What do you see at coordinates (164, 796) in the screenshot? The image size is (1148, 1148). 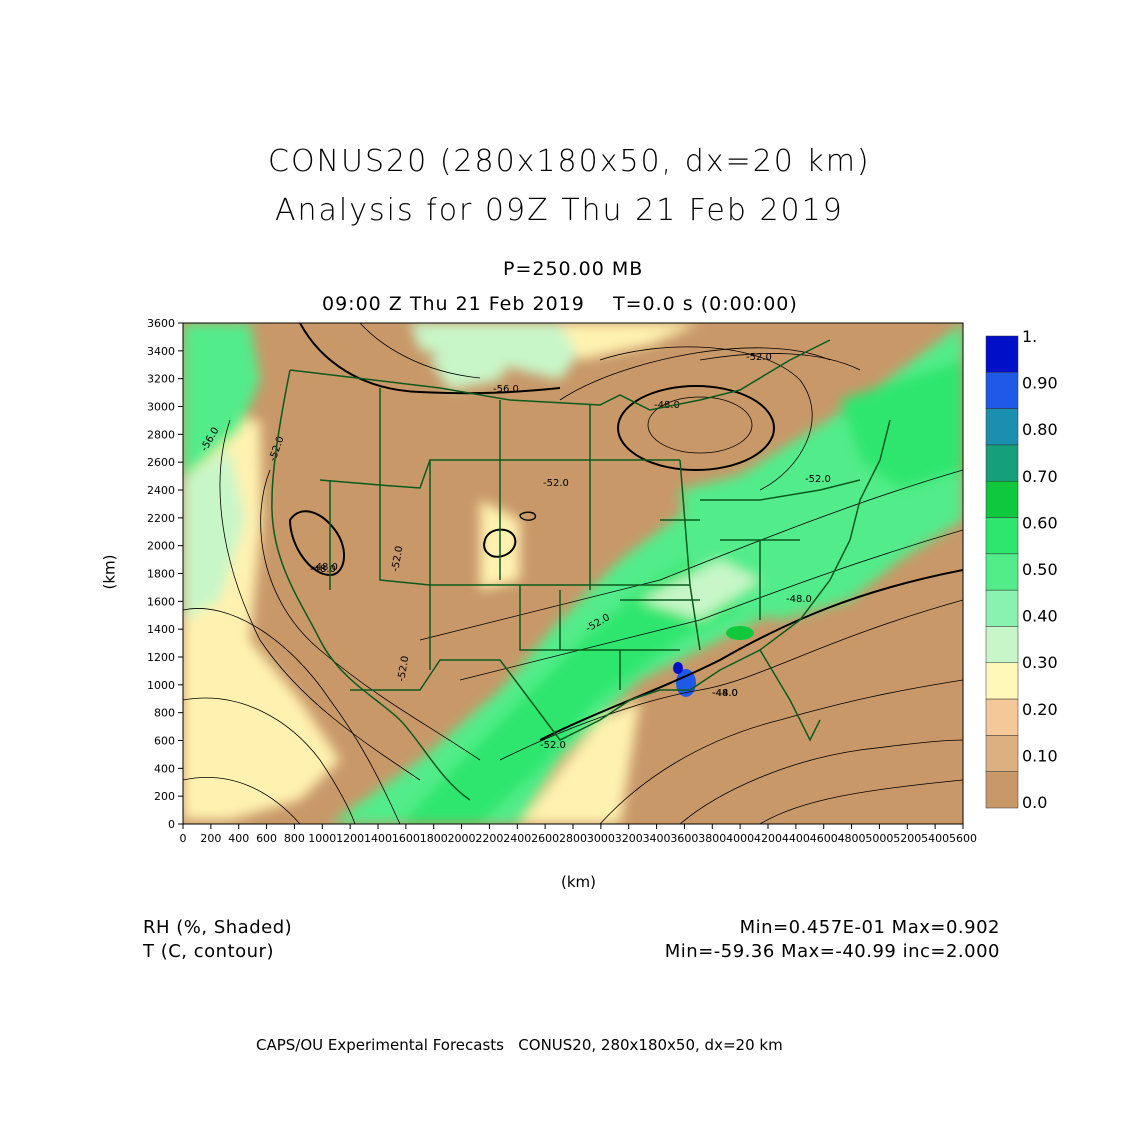 I see `y-tick-label: 200` at bounding box center [164, 796].